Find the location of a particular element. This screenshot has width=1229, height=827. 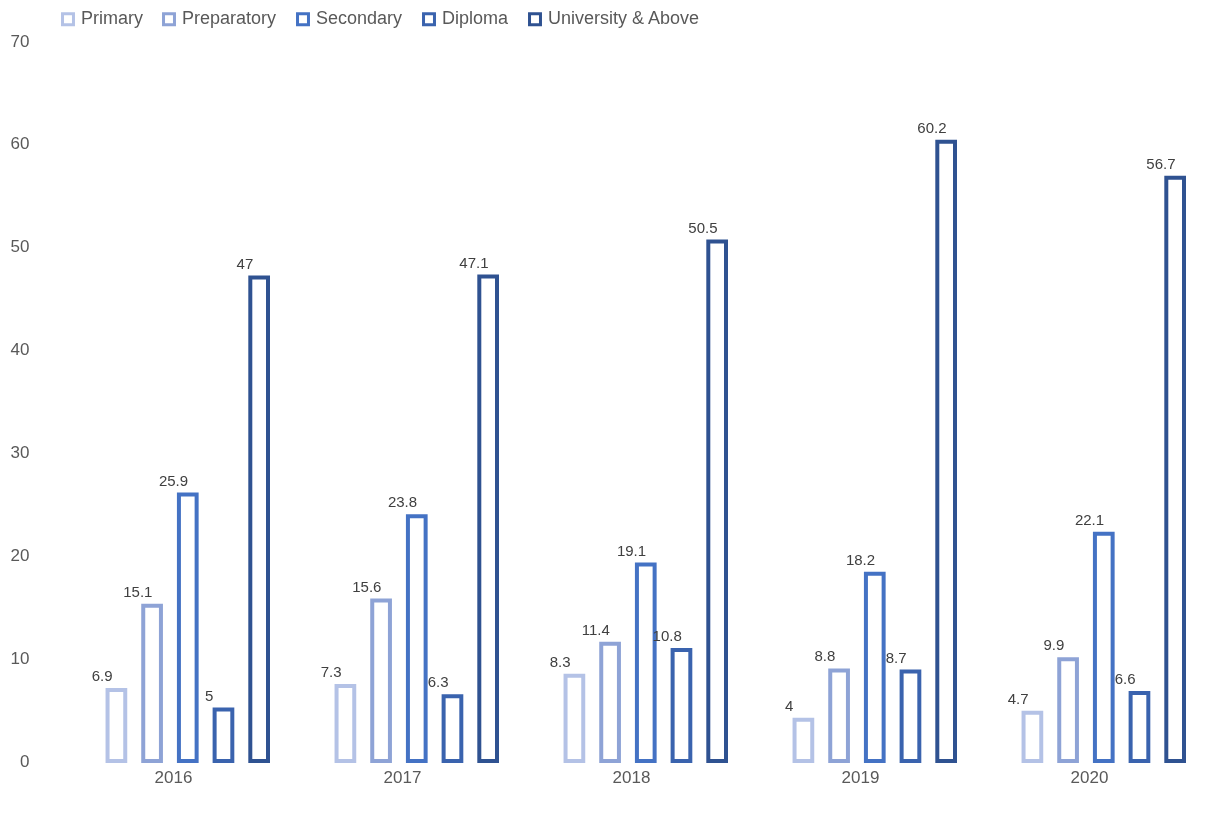

data-label: 4.7 is located at coordinates (1018, 698).